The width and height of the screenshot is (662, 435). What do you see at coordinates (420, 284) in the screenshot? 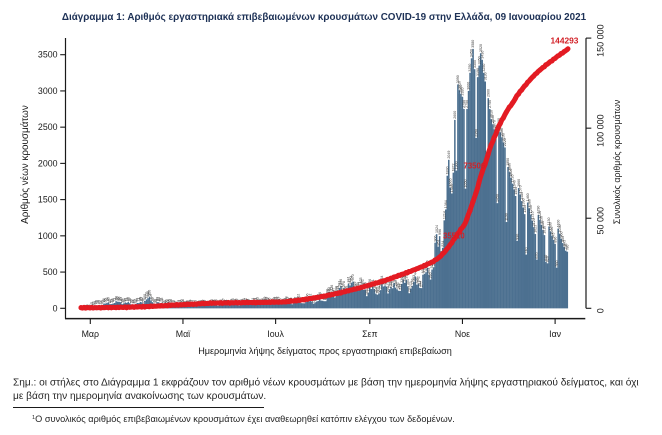
I see `svg-text: 282` at bounding box center [420, 284].